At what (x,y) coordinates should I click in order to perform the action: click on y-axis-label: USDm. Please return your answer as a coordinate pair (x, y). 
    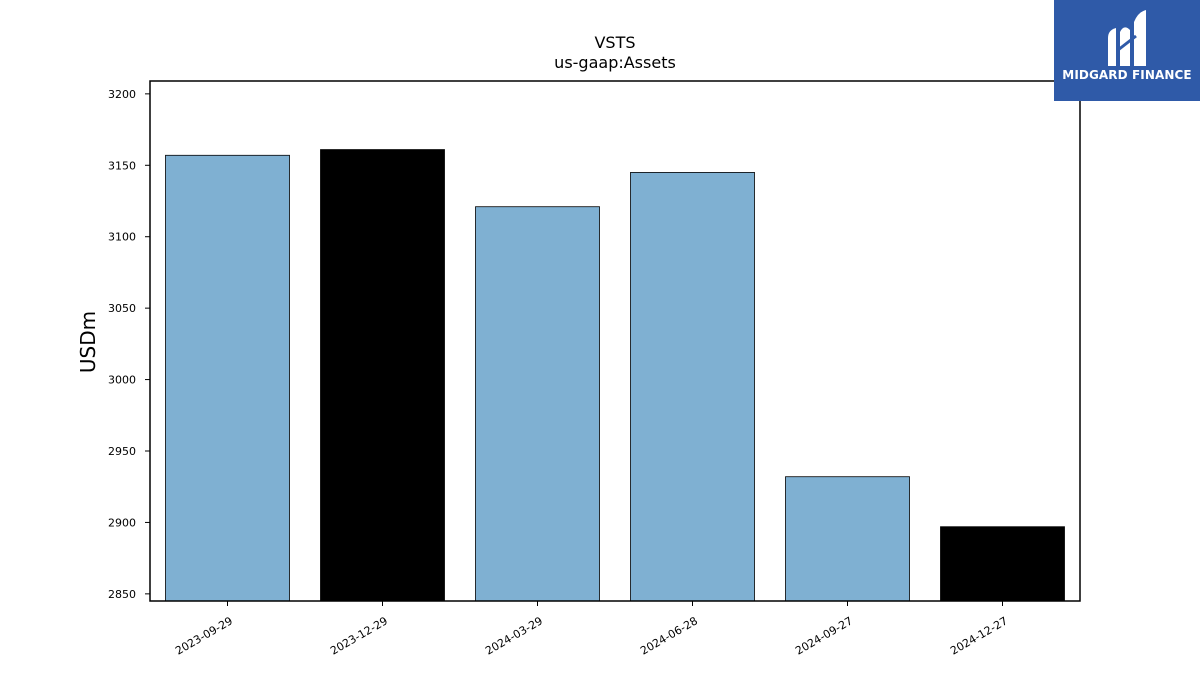
    Looking at the image, I should click on (88, 342).